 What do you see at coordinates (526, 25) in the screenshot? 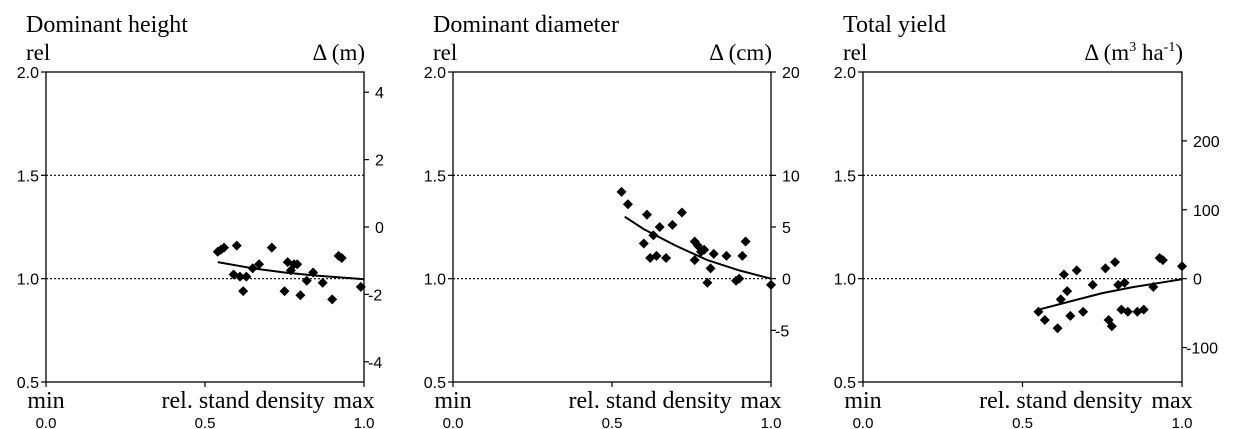
I see `chart-title: Dominant diameter` at bounding box center [526, 25].